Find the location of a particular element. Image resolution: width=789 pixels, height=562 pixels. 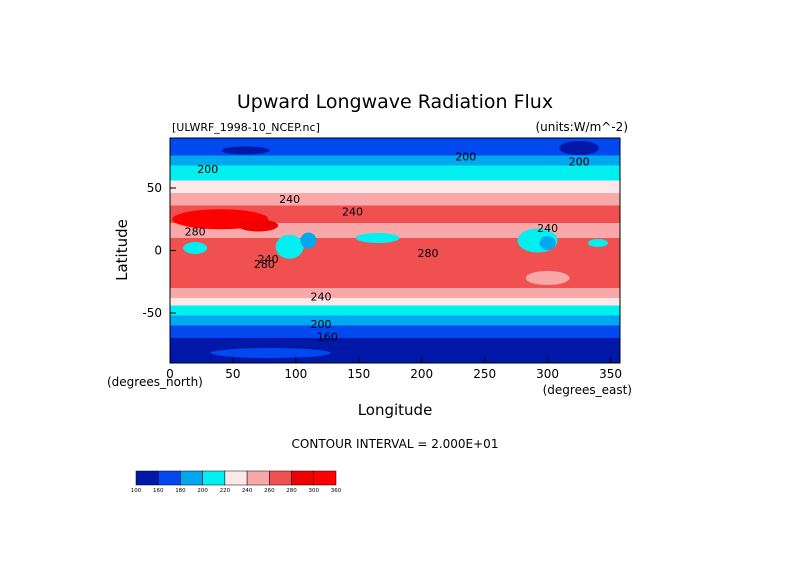

y-tick-label: 50 is located at coordinates (154, 188).